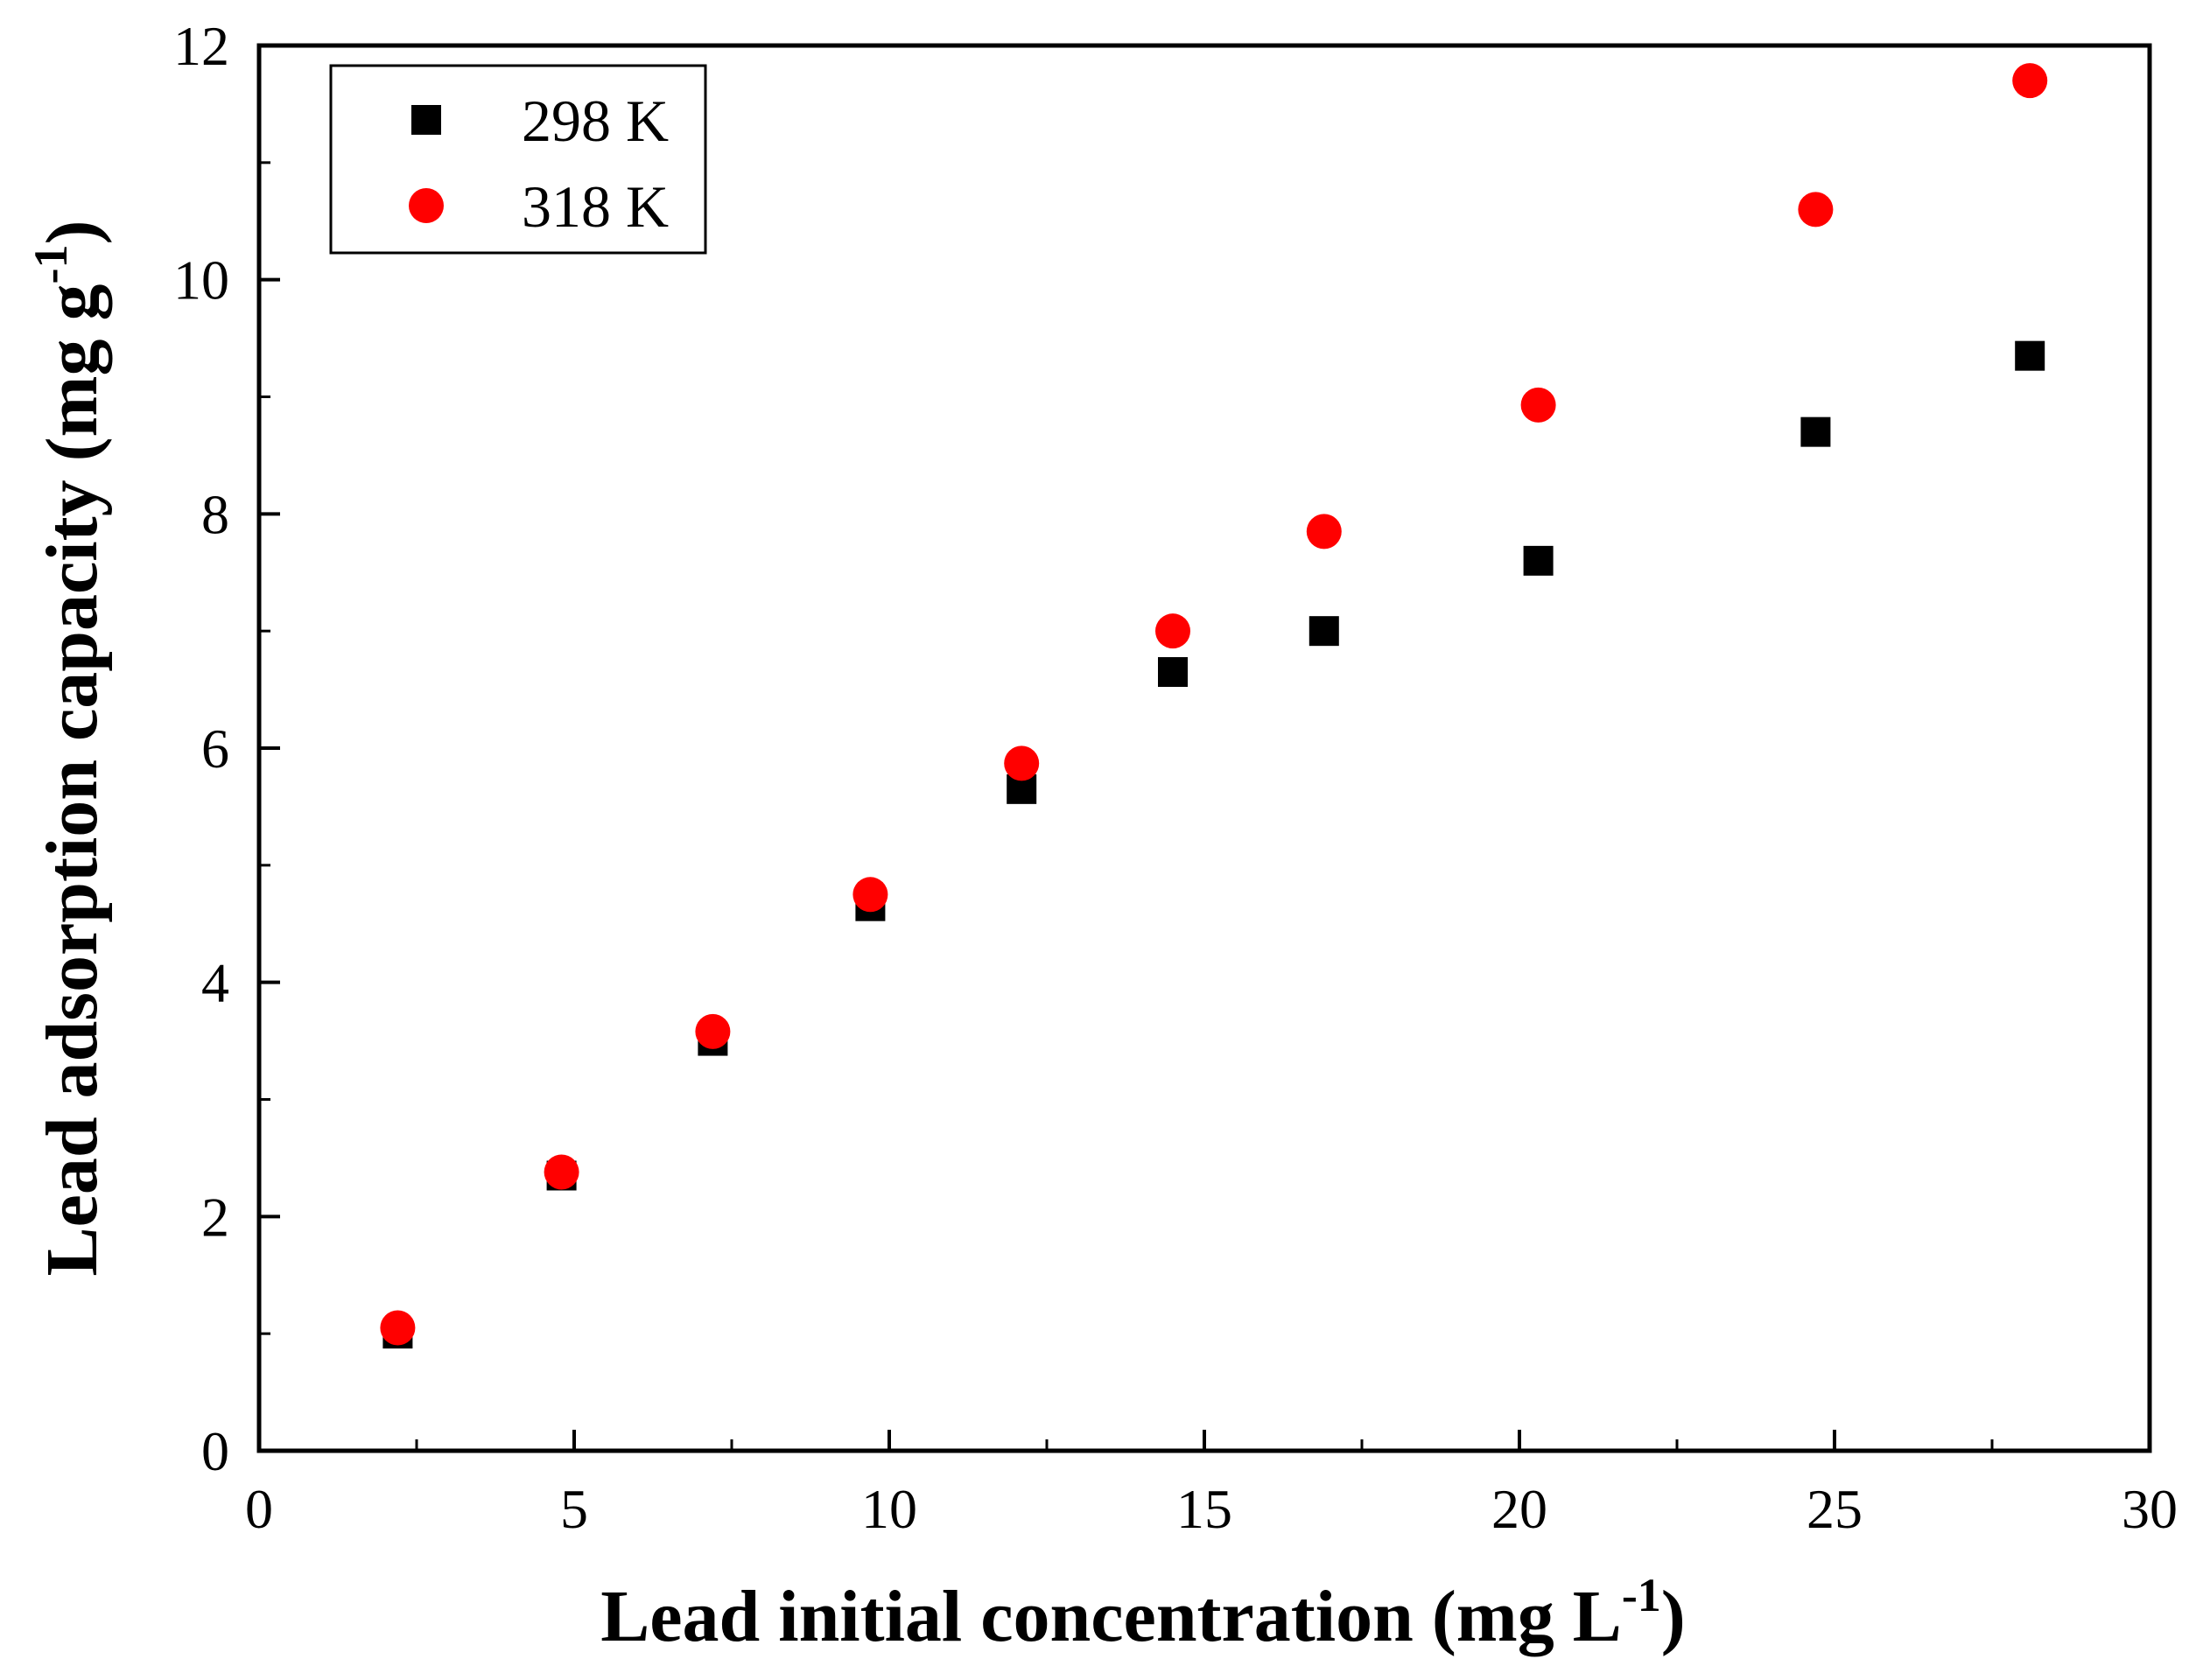 Image resolution: width=2203 pixels, height=1680 pixels. What do you see at coordinates (595, 121) in the screenshot?
I see `legend-label-298k: 298 K` at bounding box center [595, 121].